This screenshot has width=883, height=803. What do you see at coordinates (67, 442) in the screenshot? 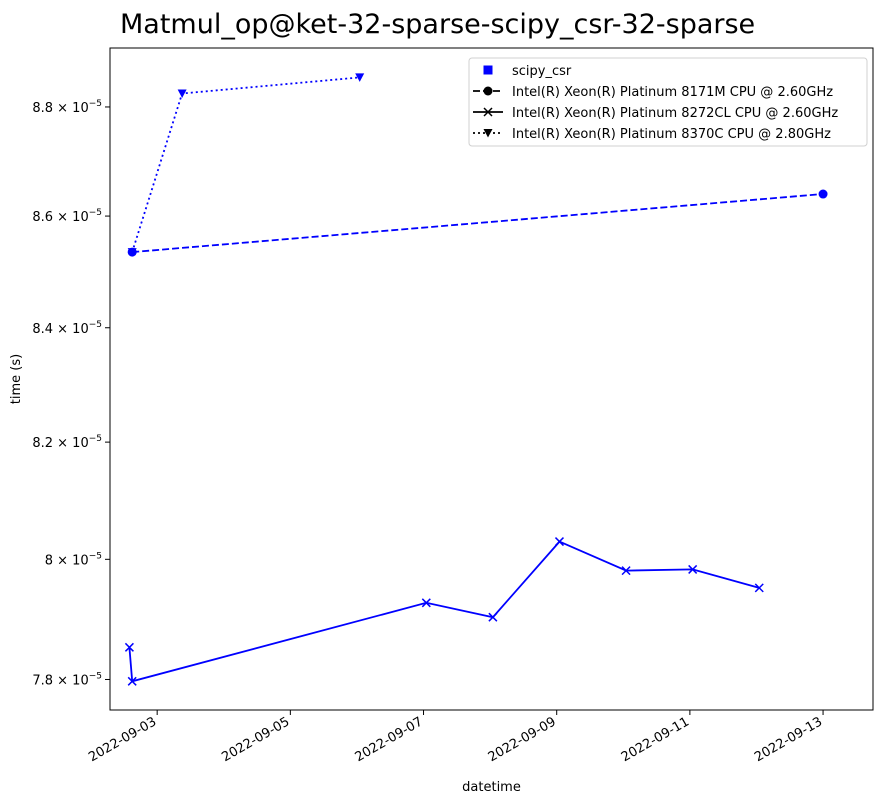
I see `y-tick-label: 8.2 × 10⁻⁵` at bounding box center [67, 442].